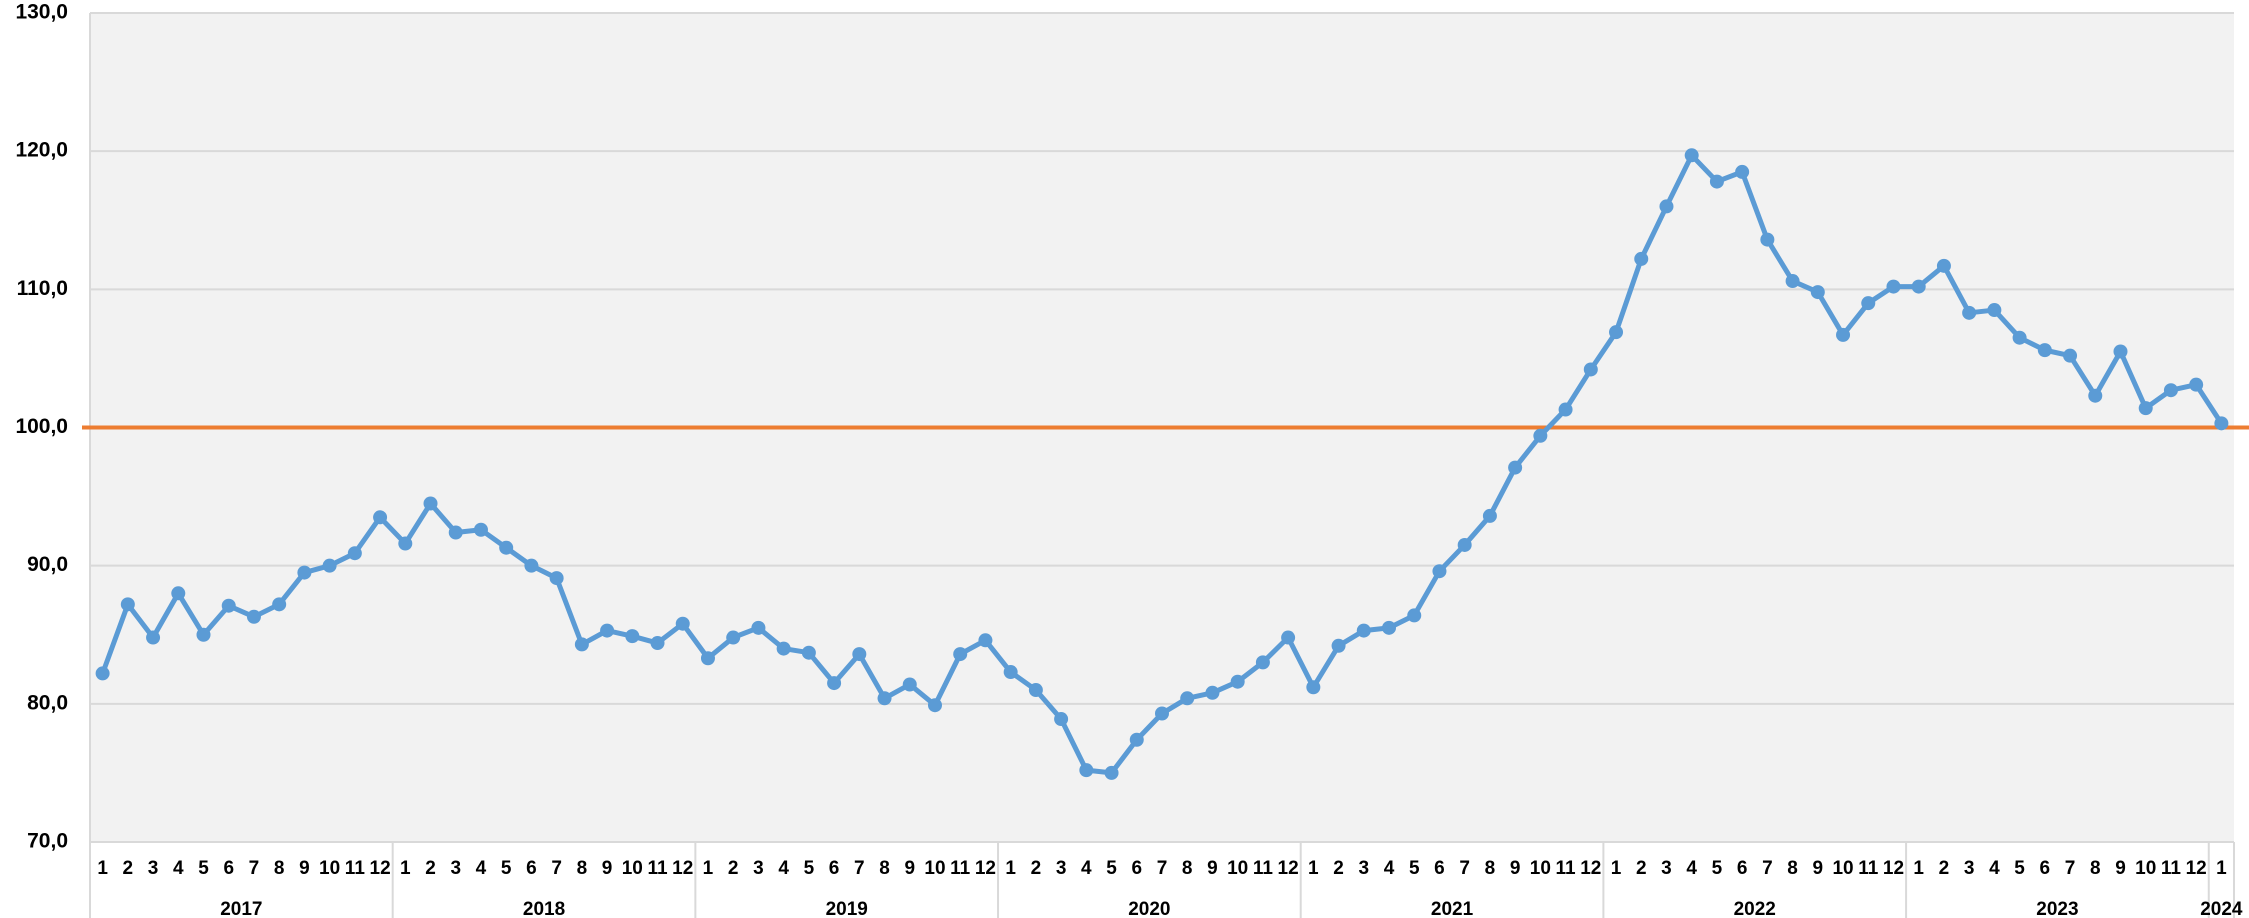  I want to click on y-tick-label: 110,0, so click(42, 288).